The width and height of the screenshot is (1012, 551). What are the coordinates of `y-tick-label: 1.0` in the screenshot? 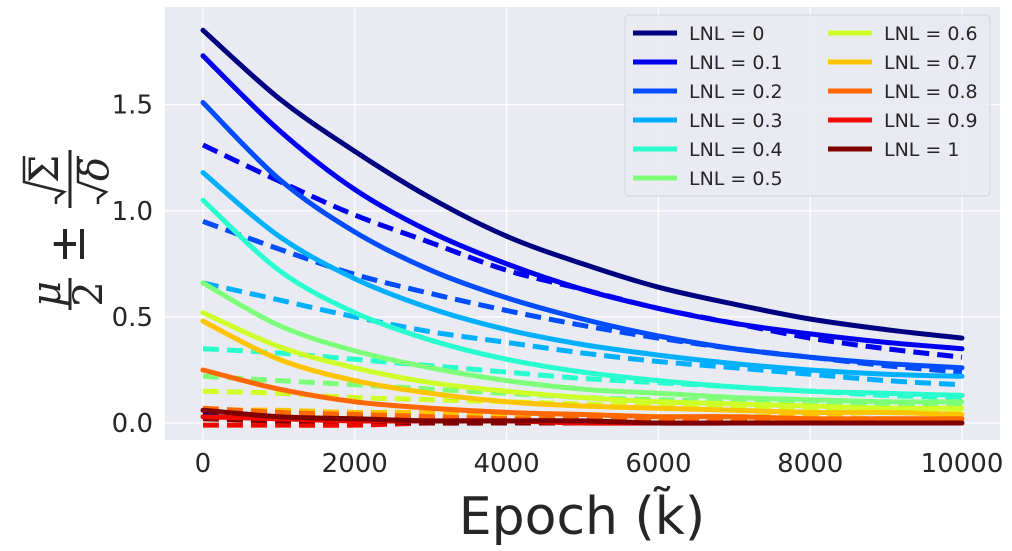 It's located at (132, 212).